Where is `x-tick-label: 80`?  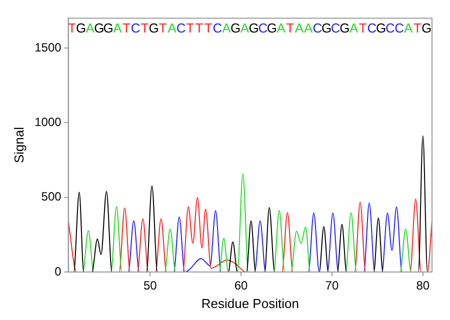 x-tick-label: 80 is located at coordinates (423, 285).